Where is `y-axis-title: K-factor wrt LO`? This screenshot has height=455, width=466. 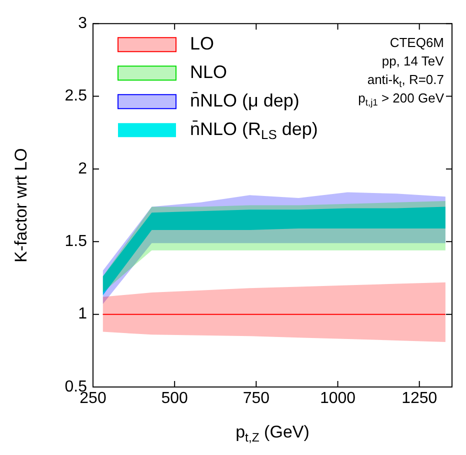 y-axis-title: K-factor wrt LO is located at coordinates (21, 205).